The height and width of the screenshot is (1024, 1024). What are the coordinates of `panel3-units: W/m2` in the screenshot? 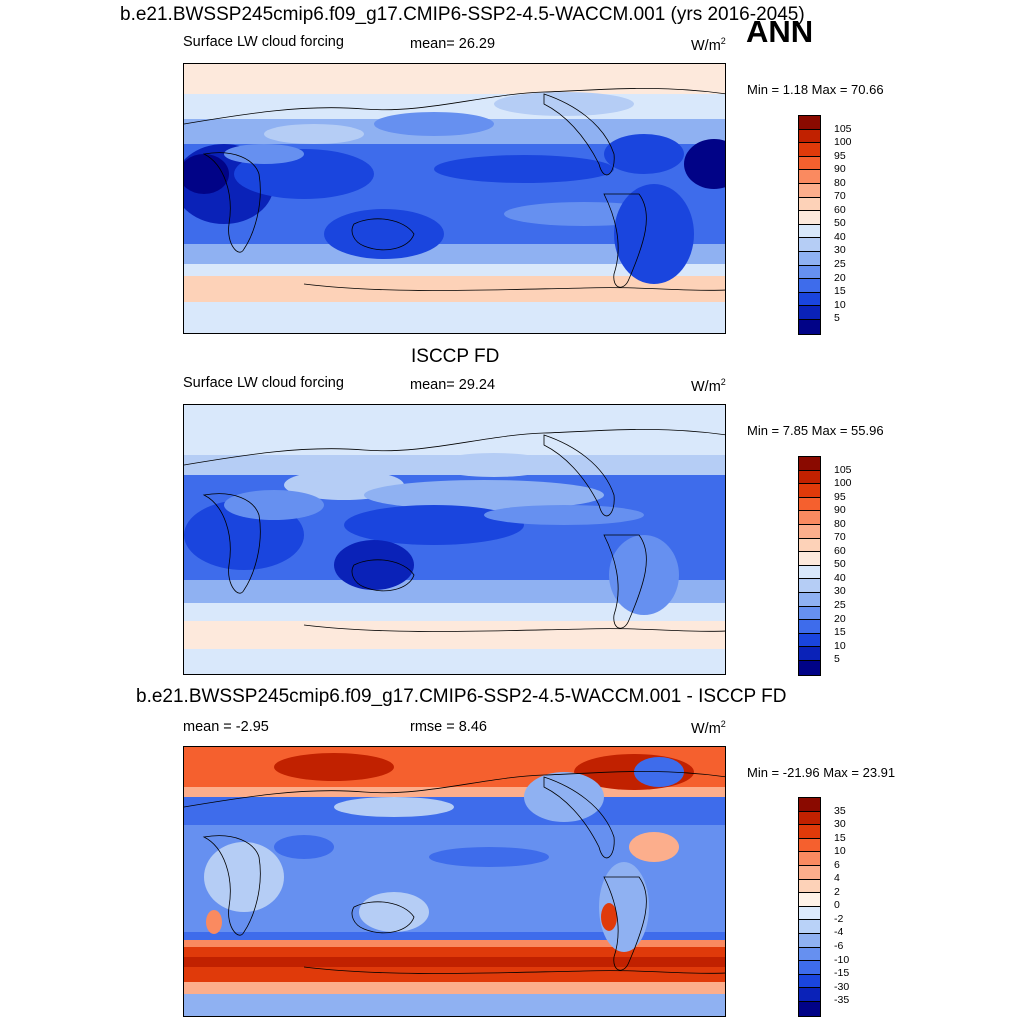 It's located at (708, 728).